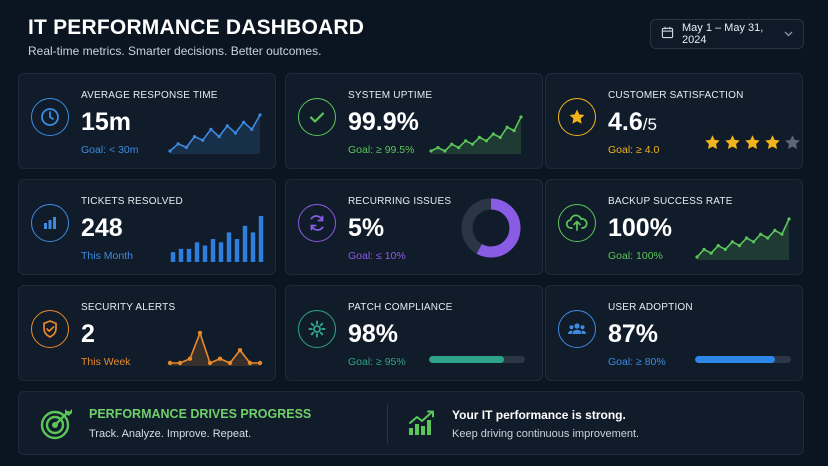  What do you see at coordinates (57, 426) in the screenshot?
I see `target-icon` at bounding box center [57, 426].